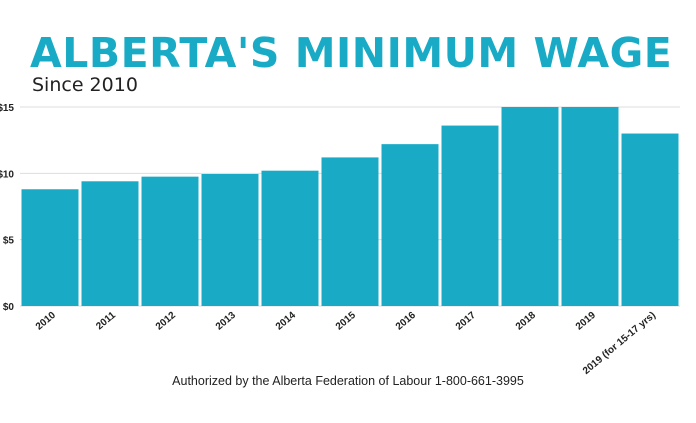 Image resolution: width=696 pixels, height=423 pixels. Describe the element at coordinates (85, 85) in the screenshot. I see `chart-subtitle: Since 2010` at that location.